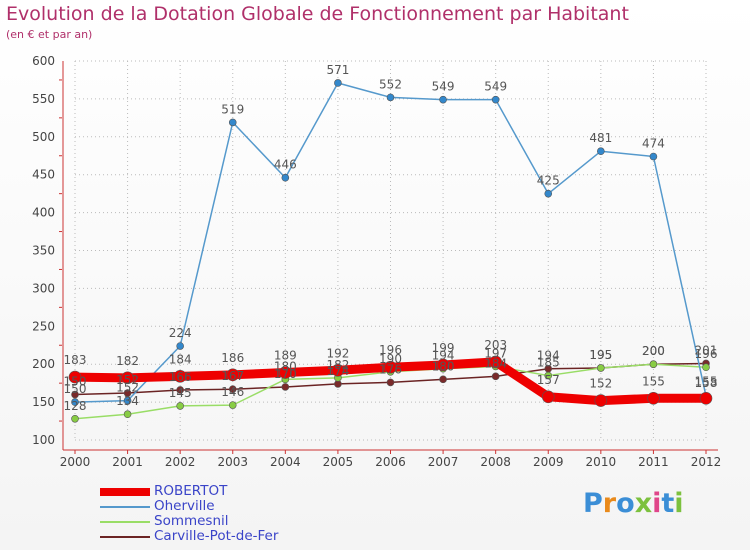  I want to click on logo-letter: r, so click(609, 503).